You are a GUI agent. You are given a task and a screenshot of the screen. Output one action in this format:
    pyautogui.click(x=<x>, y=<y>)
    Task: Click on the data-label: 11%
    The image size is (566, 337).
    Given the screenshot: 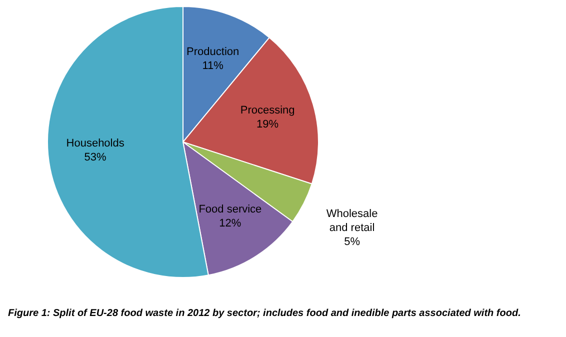 What is the action you would take?
    pyautogui.click(x=213, y=66)
    